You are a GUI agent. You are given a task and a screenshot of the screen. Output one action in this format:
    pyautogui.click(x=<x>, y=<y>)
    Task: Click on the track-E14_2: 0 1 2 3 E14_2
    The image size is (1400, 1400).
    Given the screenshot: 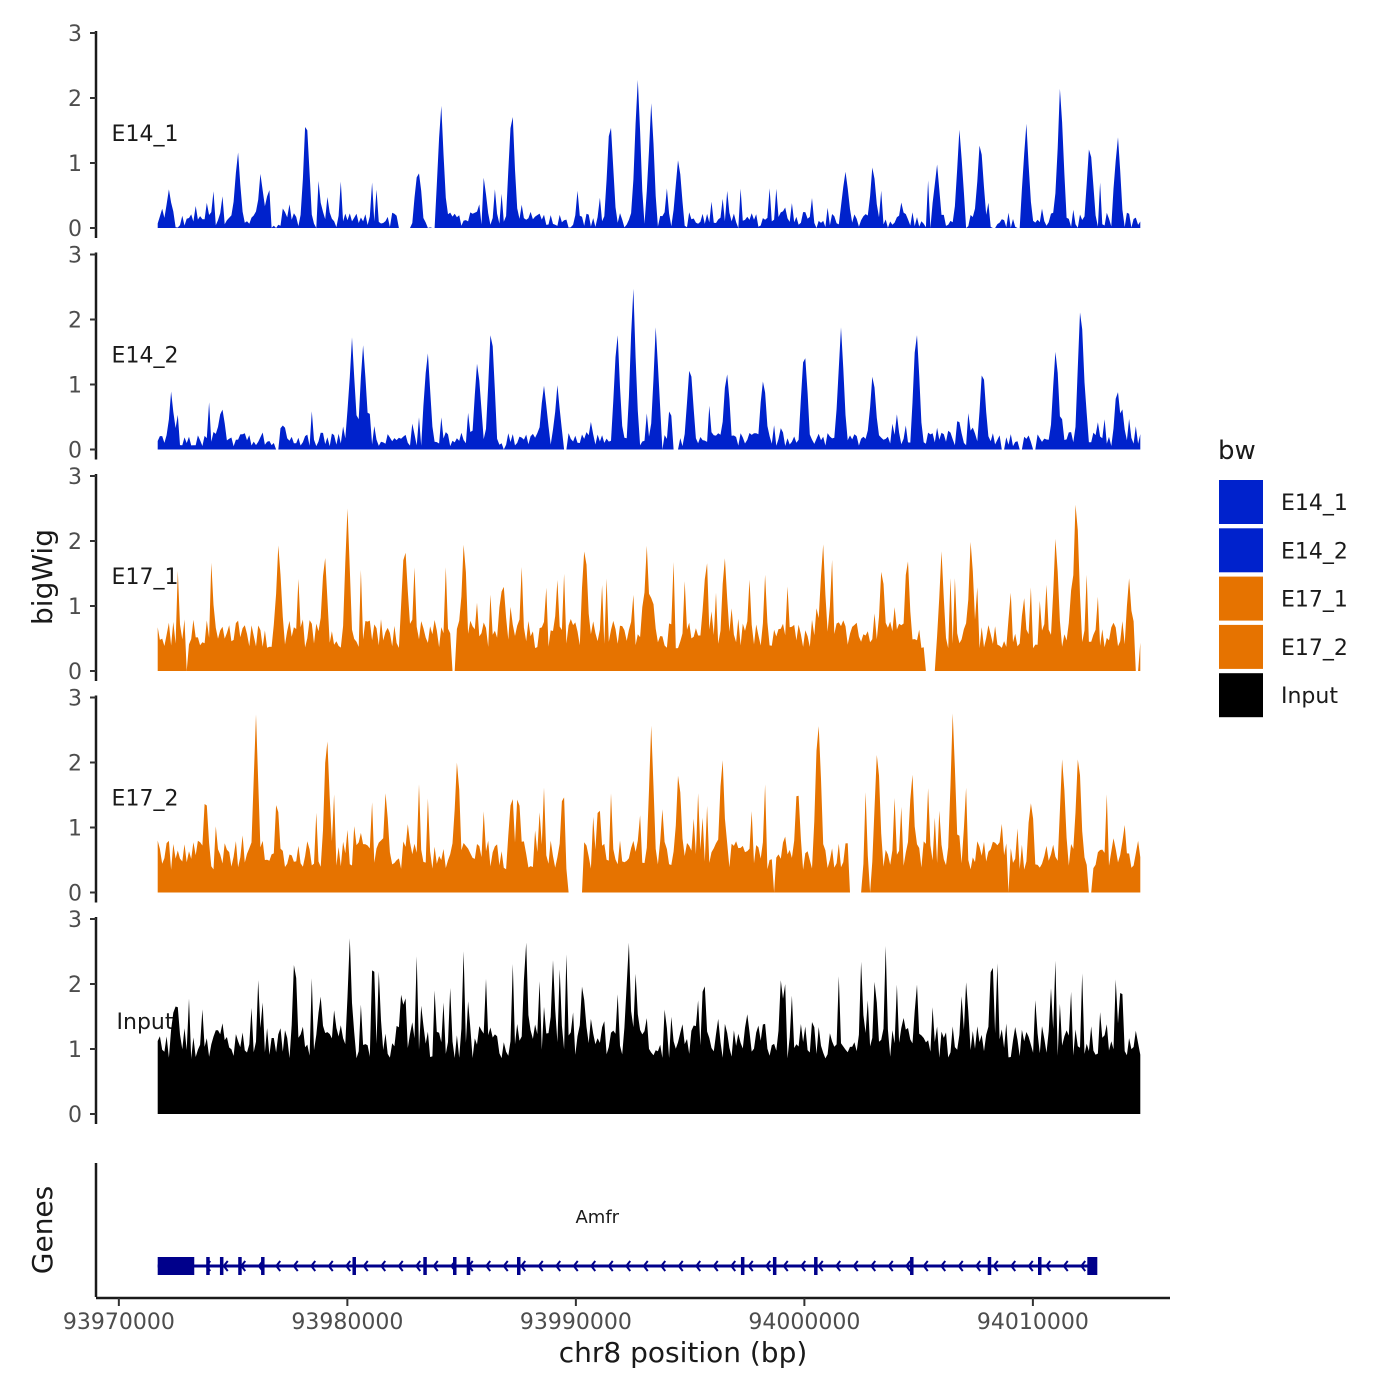 What is the action you would take?
    pyautogui.click(x=604, y=354)
    